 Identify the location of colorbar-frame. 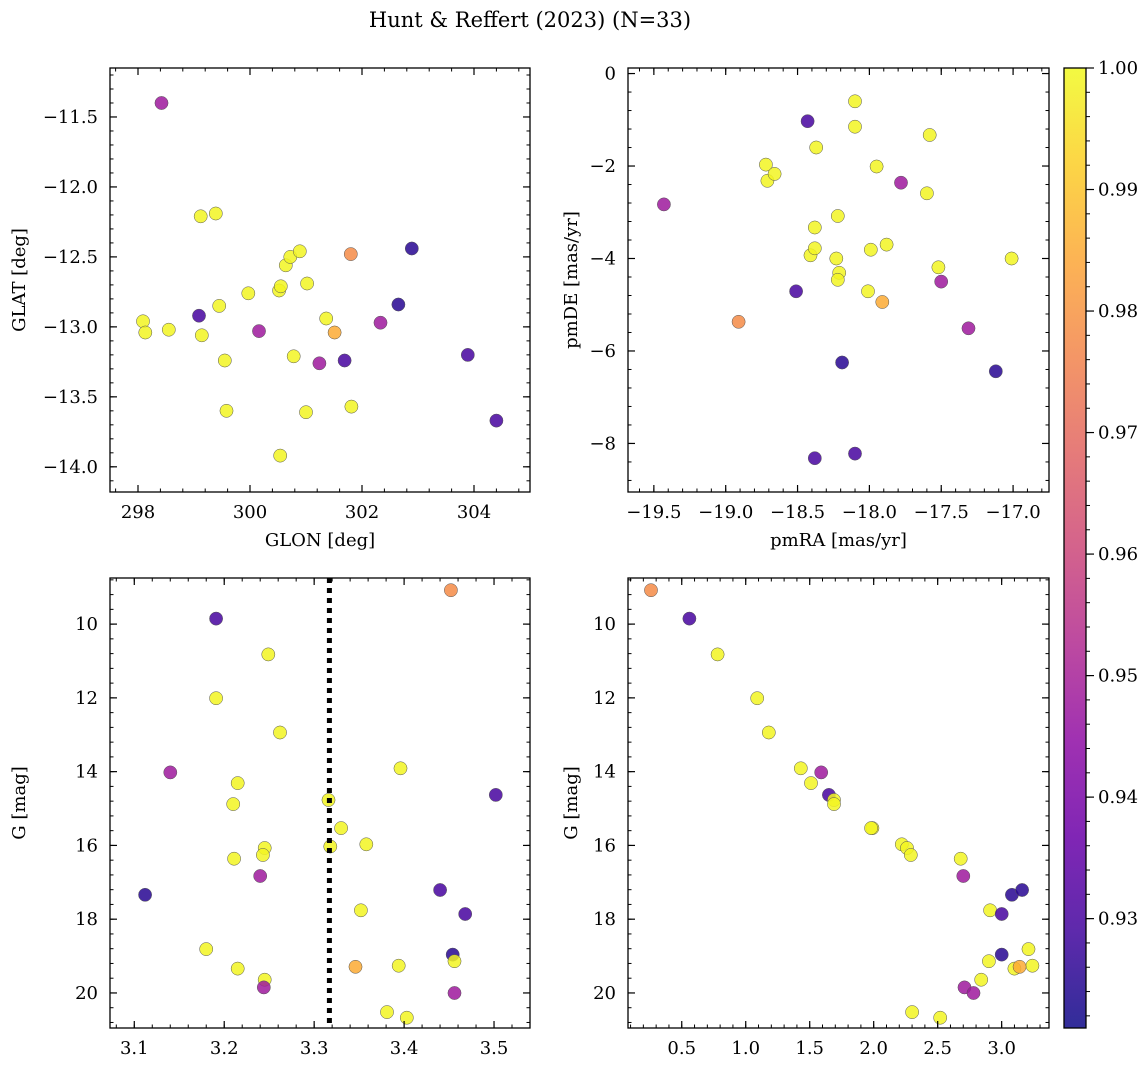
(1075, 548).